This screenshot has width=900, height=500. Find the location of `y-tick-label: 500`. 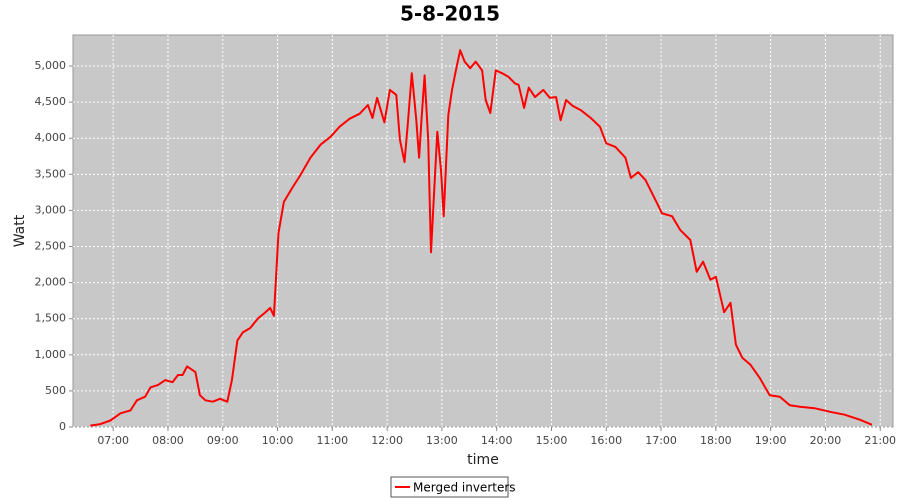

y-tick-label: 500 is located at coordinates (55, 390).